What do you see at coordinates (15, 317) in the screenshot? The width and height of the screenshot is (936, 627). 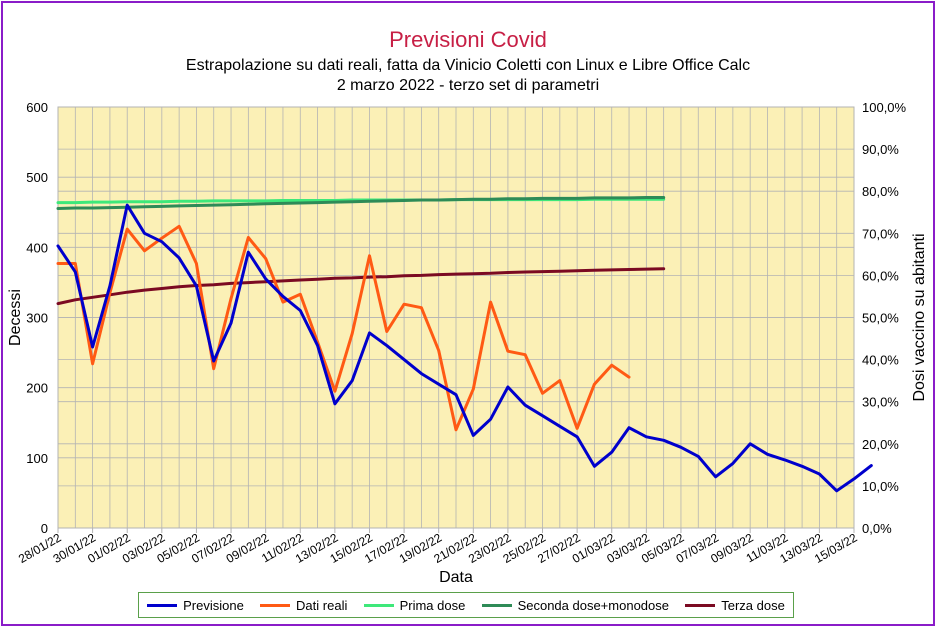 I see `y-axis-label: Decessi` at bounding box center [15, 317].